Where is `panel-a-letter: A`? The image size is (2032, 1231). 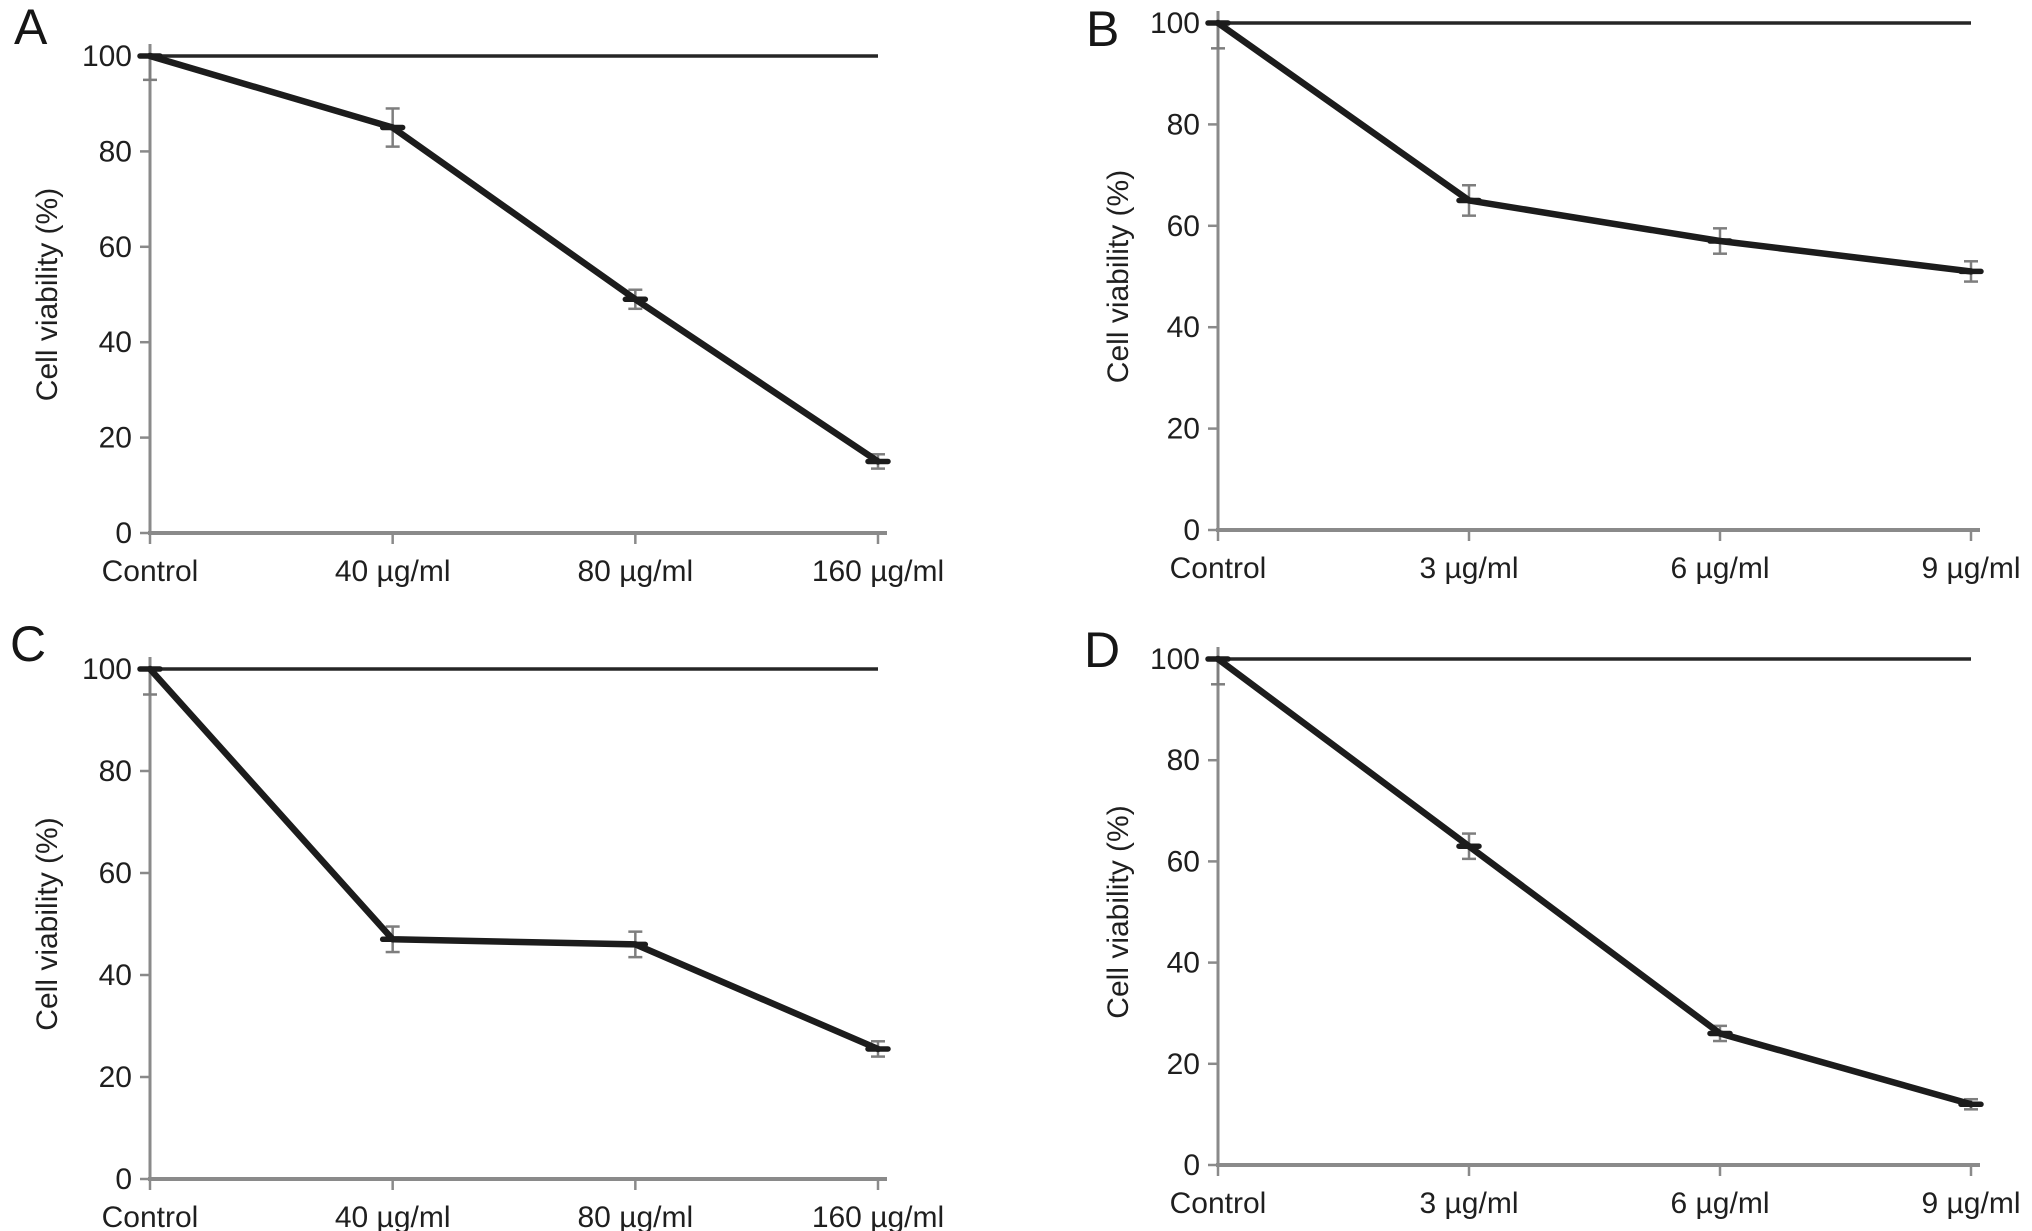 panel-a-letter: A is located at coordinates (31, 27).